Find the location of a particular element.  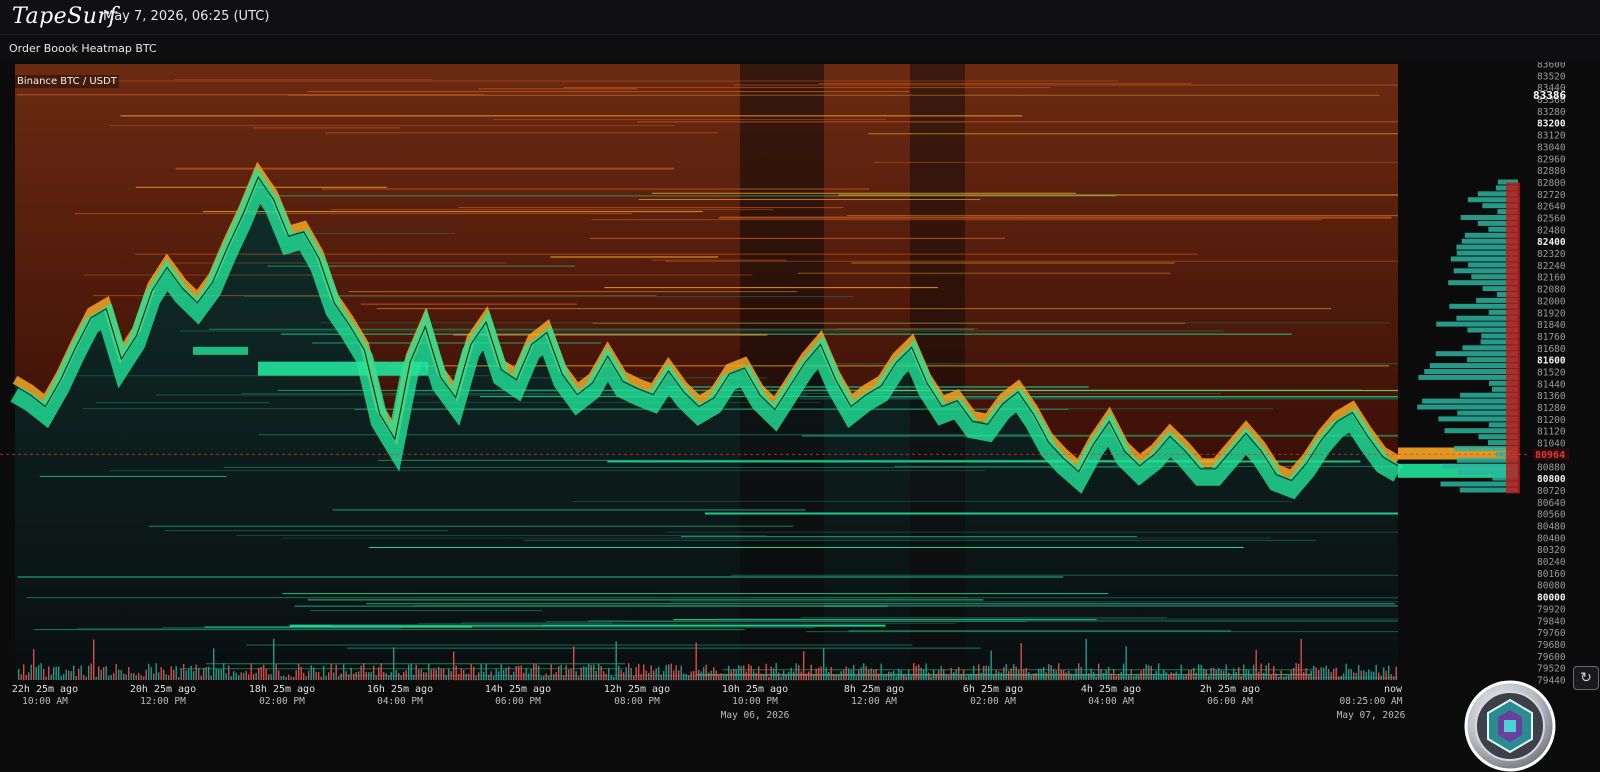

x-axis-time-label: 04:00 AM is located at coordinates (1111, 701).